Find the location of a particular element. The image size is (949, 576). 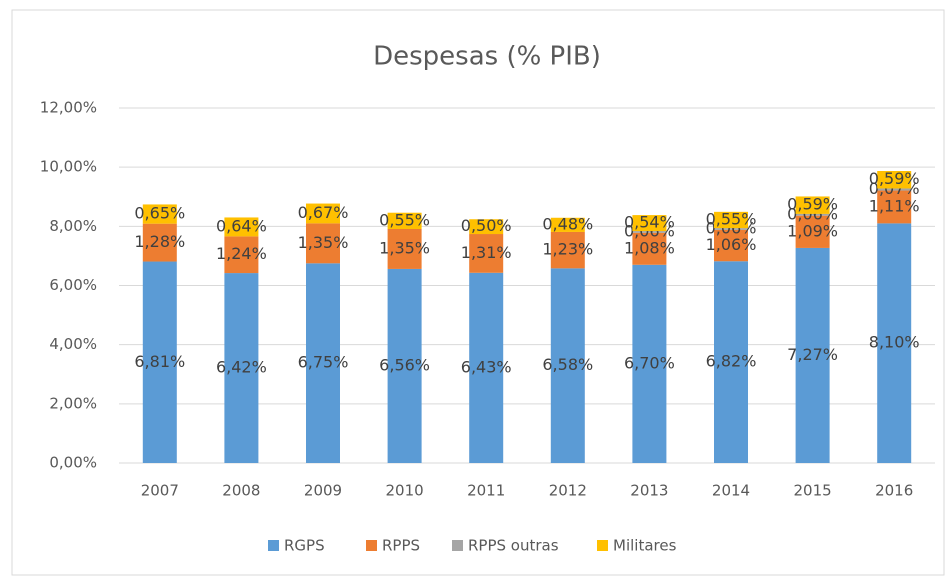

legend-label: RPPS is located at coordinates (401, 546).